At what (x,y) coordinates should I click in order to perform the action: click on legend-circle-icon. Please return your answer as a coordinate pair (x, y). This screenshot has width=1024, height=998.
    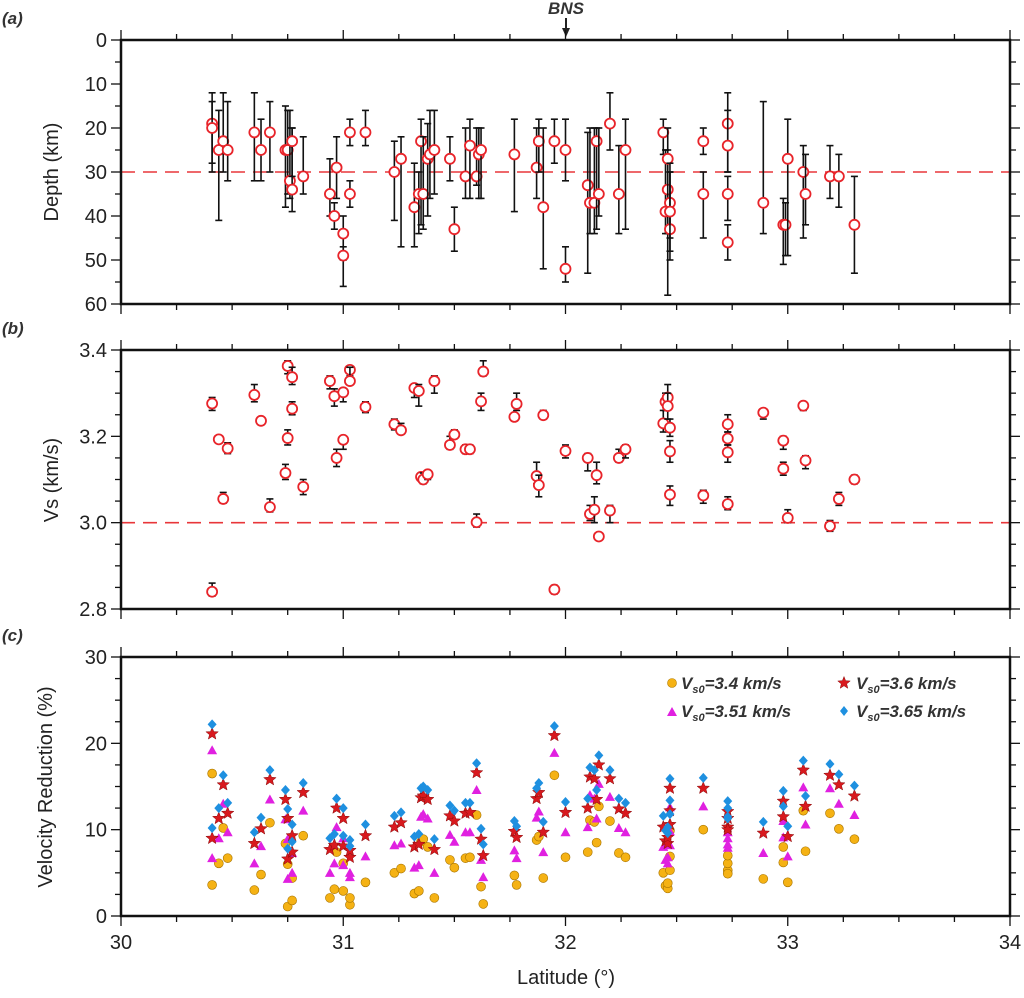
    Looking at the image, I should click on (672, 683).